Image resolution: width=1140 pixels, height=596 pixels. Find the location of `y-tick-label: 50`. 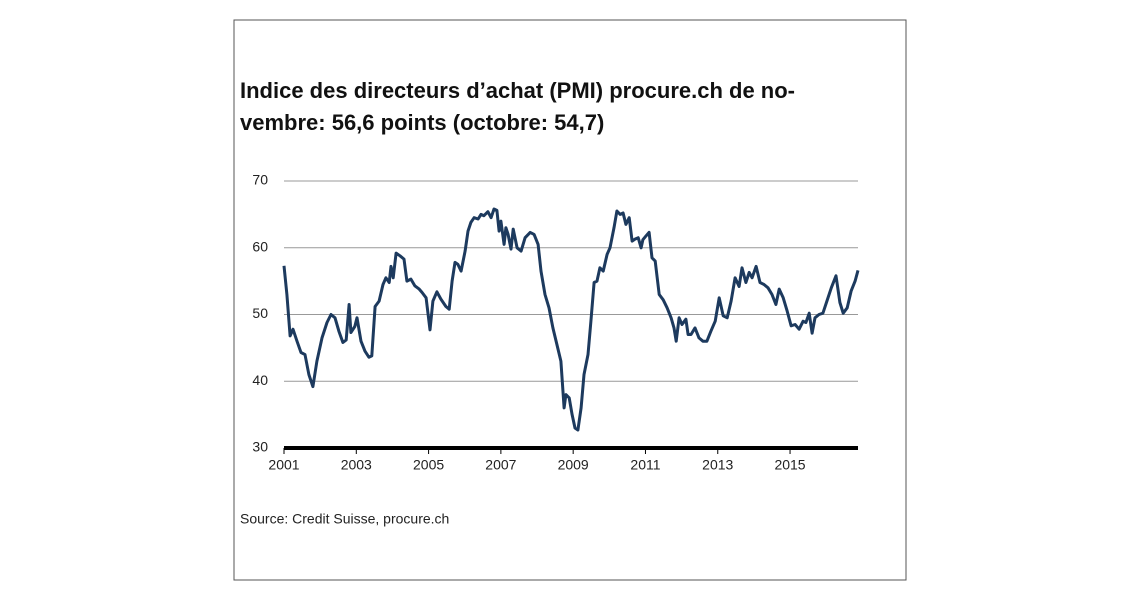

y-tick-label: 50 is located at coordinates (260, 313).